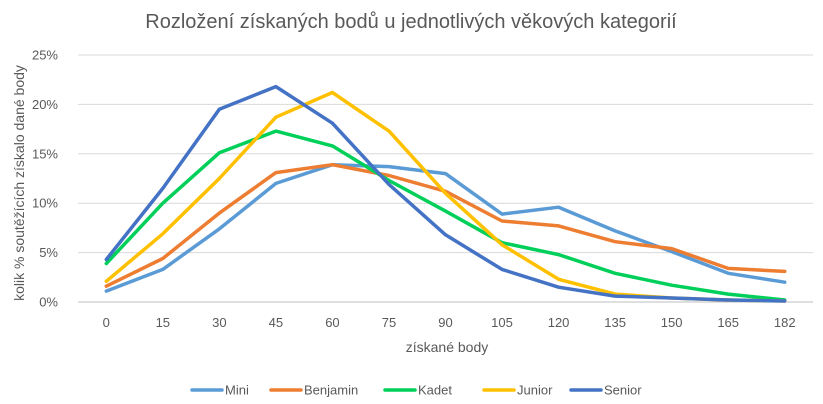  What do you see at coordinates (45, 153) in the screenshot?
I see `y-tick-label: 15%` at bounding box center [45, 153].